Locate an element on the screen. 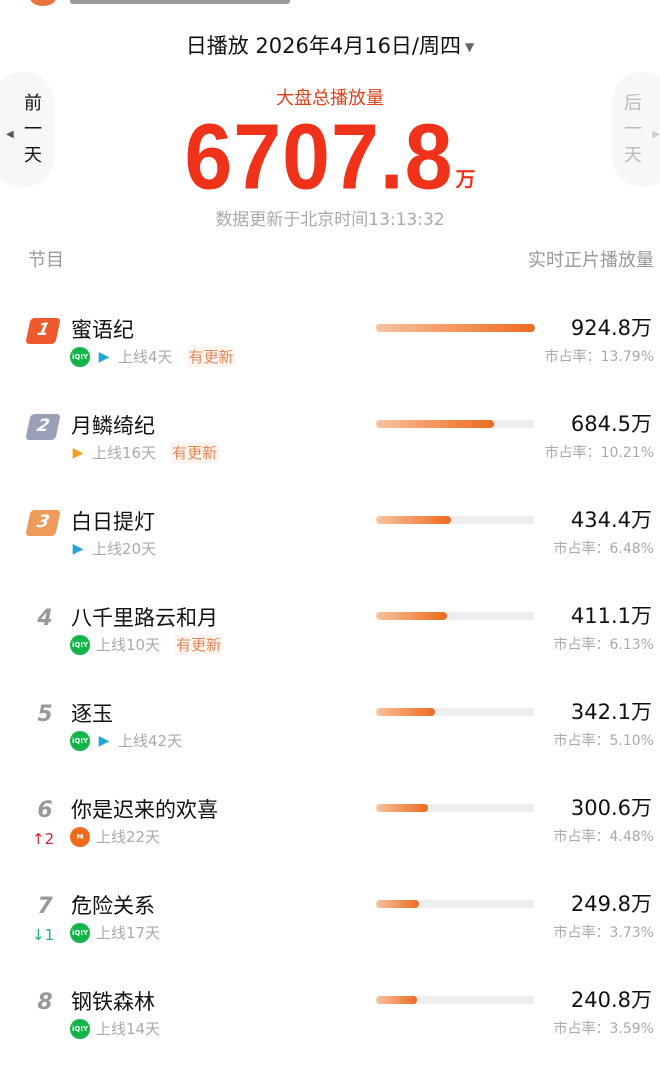  rank-number: 5 is located at coordinates (45, 714).